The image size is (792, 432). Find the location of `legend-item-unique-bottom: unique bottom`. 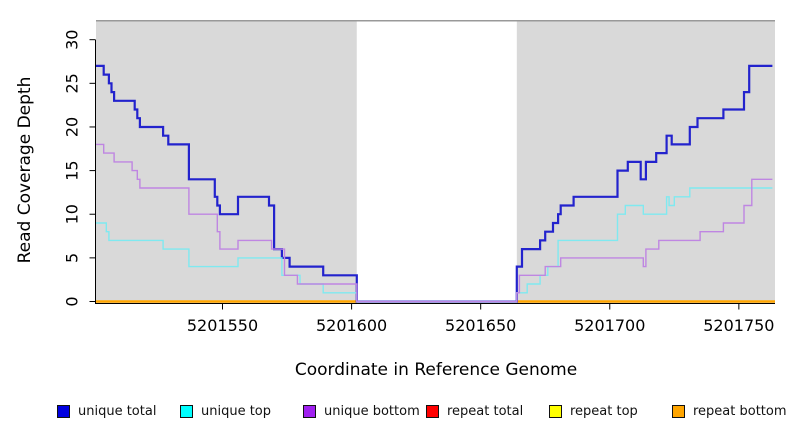

legend-item-unique-bottom: unique bottom is located at coordinates (361, 411).